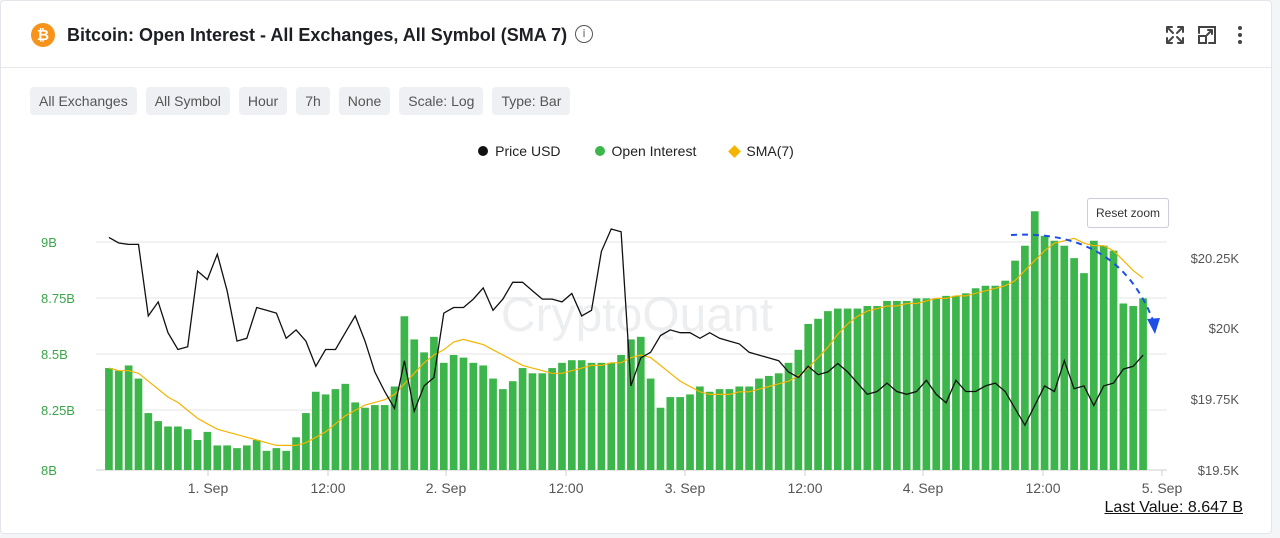 This screenshot has width=1280, height=538. Describe the element at coordinates (519, 151) in the screenshot. I see `legend-item-price: Price USD` at that location.